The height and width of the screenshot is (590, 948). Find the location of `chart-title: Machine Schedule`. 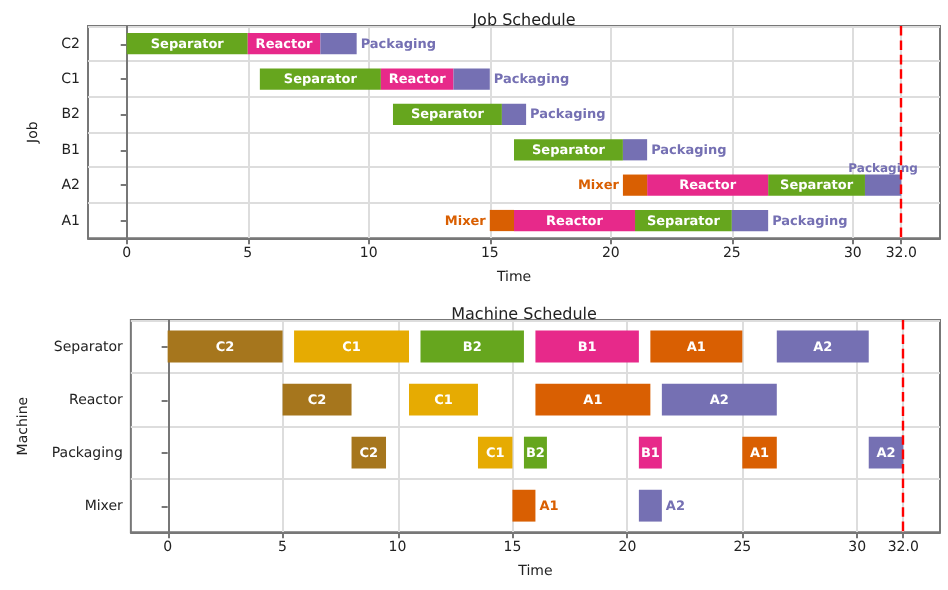

chart-title: Machine Schedule is located at coordinates (524, 314).